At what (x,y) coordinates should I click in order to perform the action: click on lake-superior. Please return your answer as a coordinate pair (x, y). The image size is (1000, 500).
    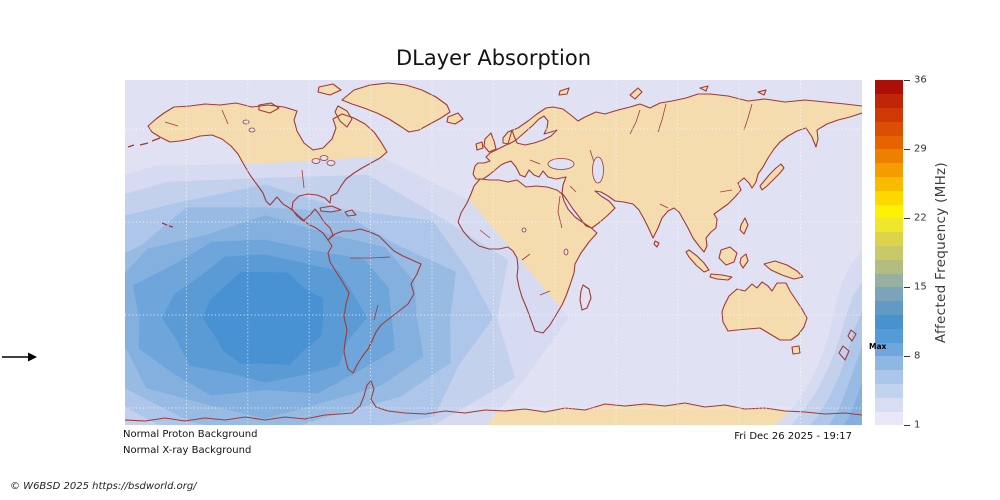
    Looking at the image, I should click on (316, 161).